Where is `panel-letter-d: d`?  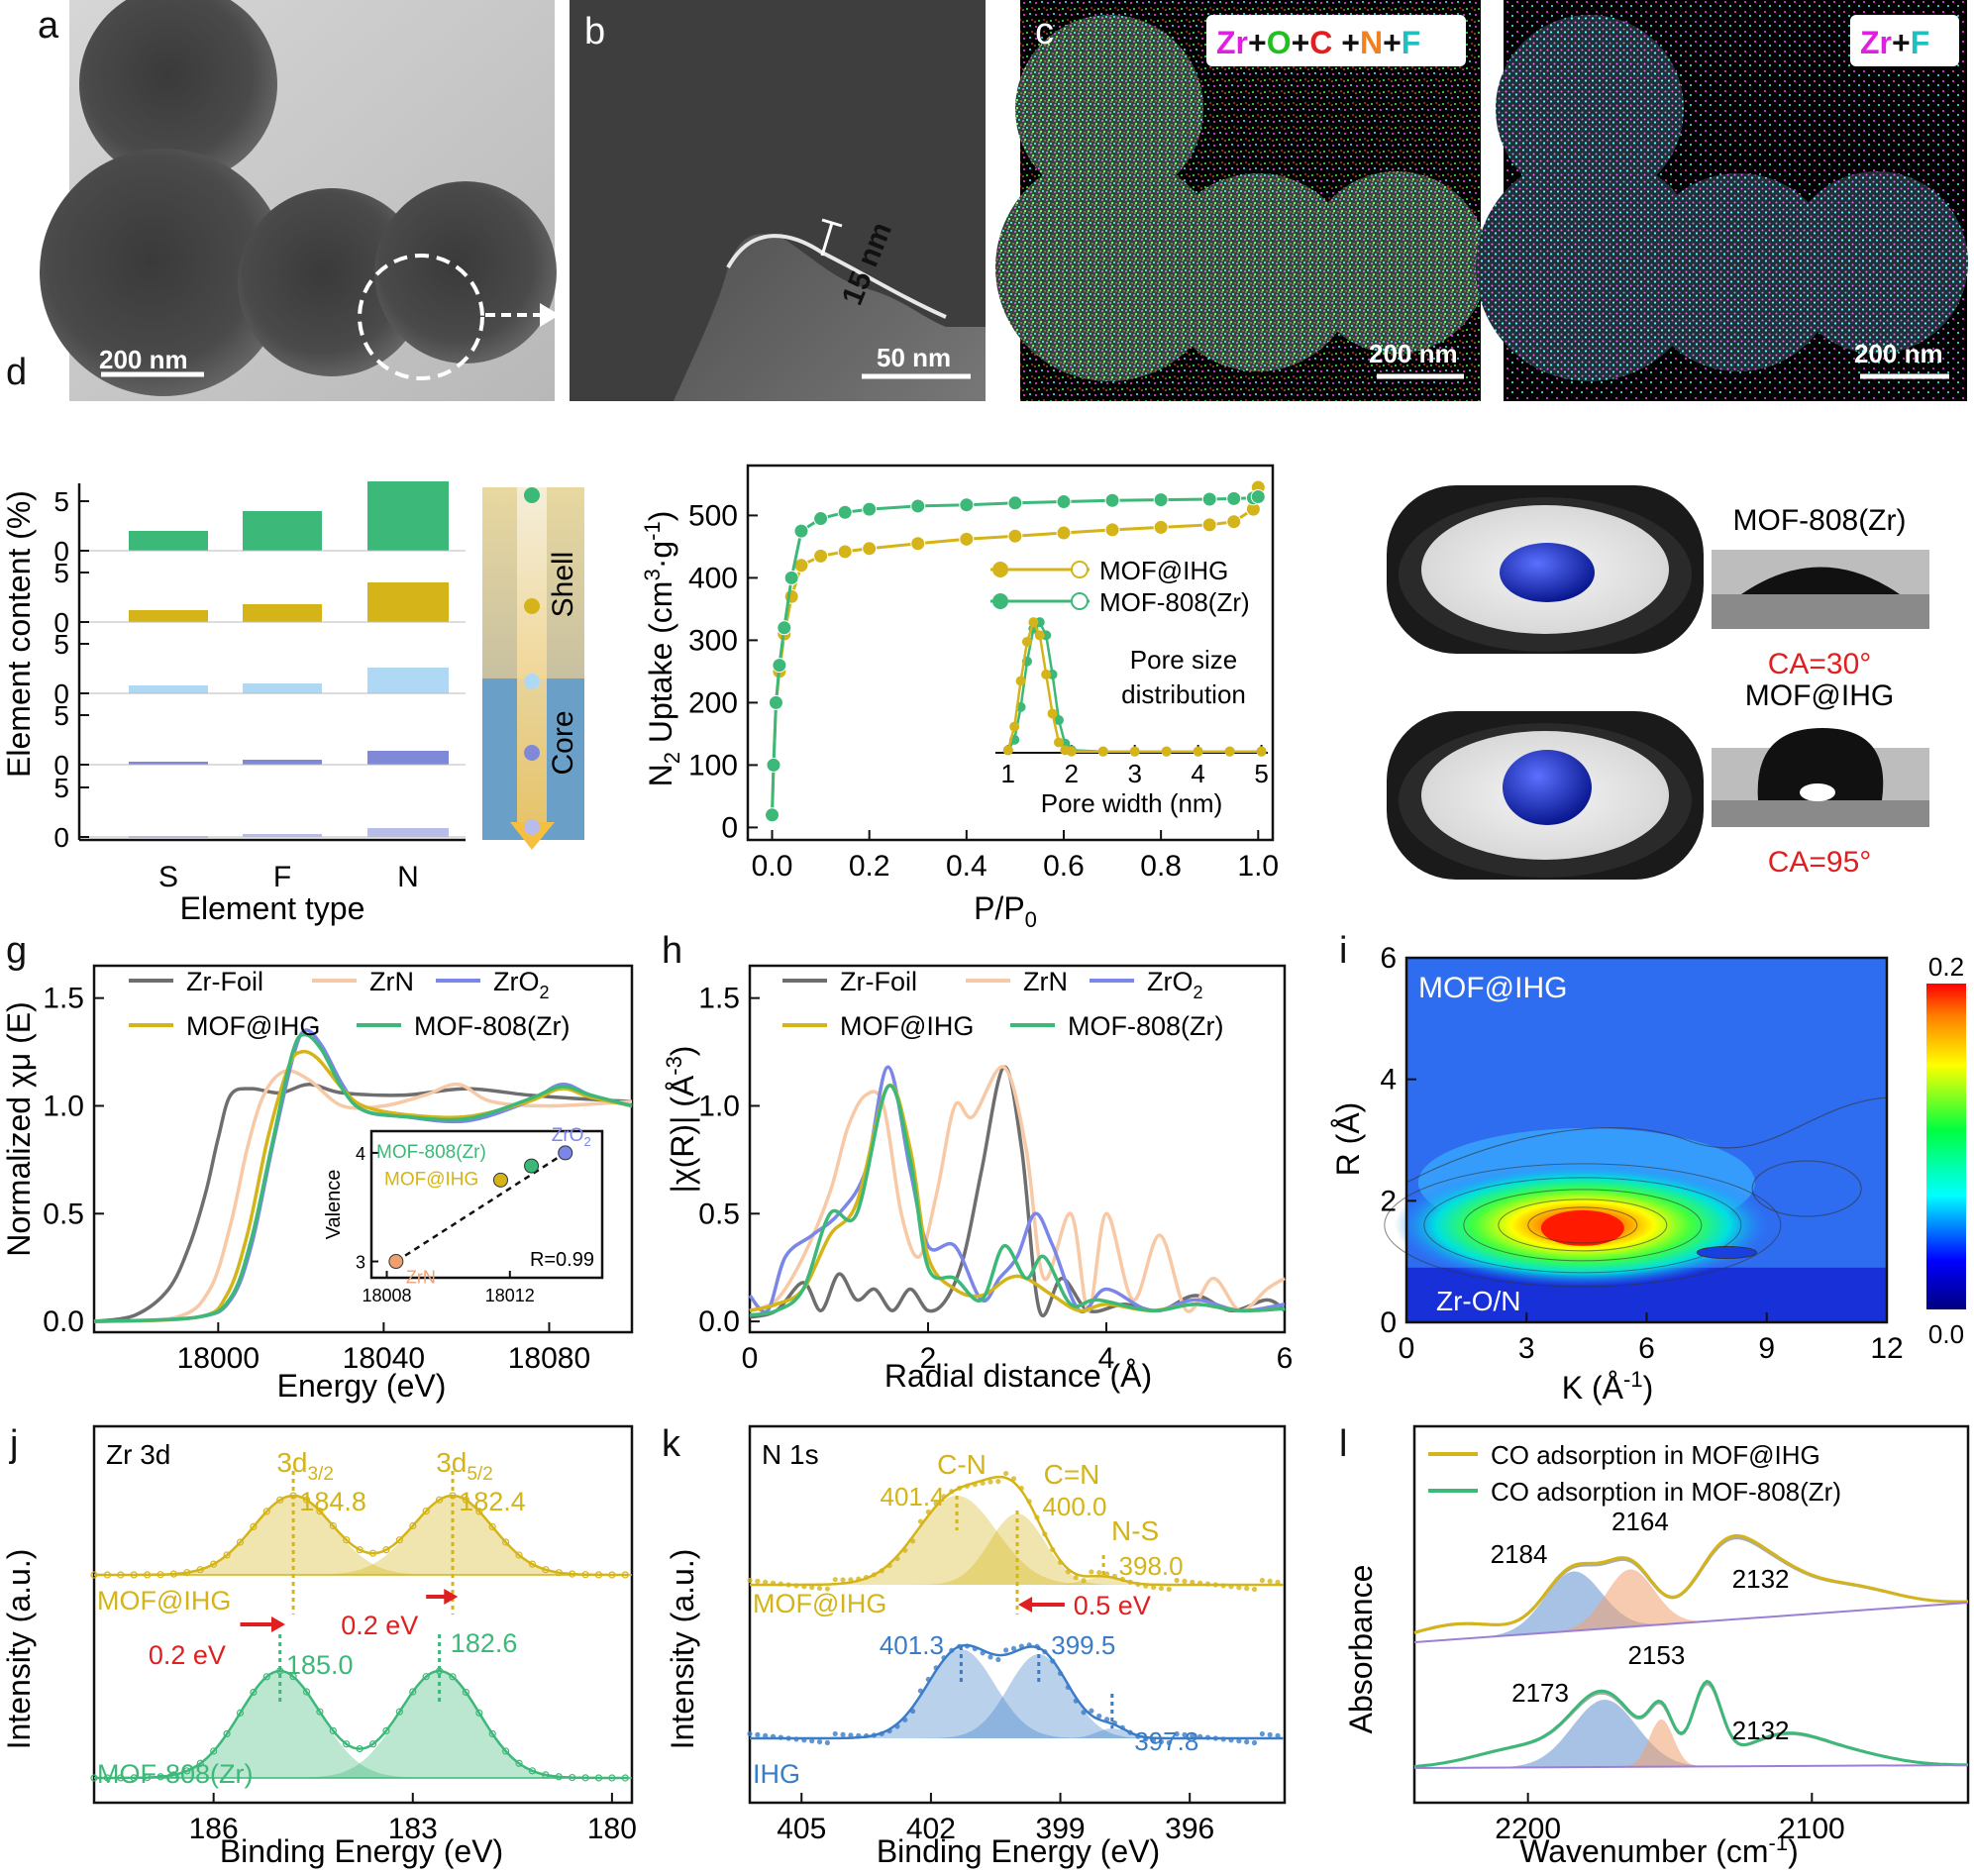
panel-letter-d: d is located at coordinates (16, 372).